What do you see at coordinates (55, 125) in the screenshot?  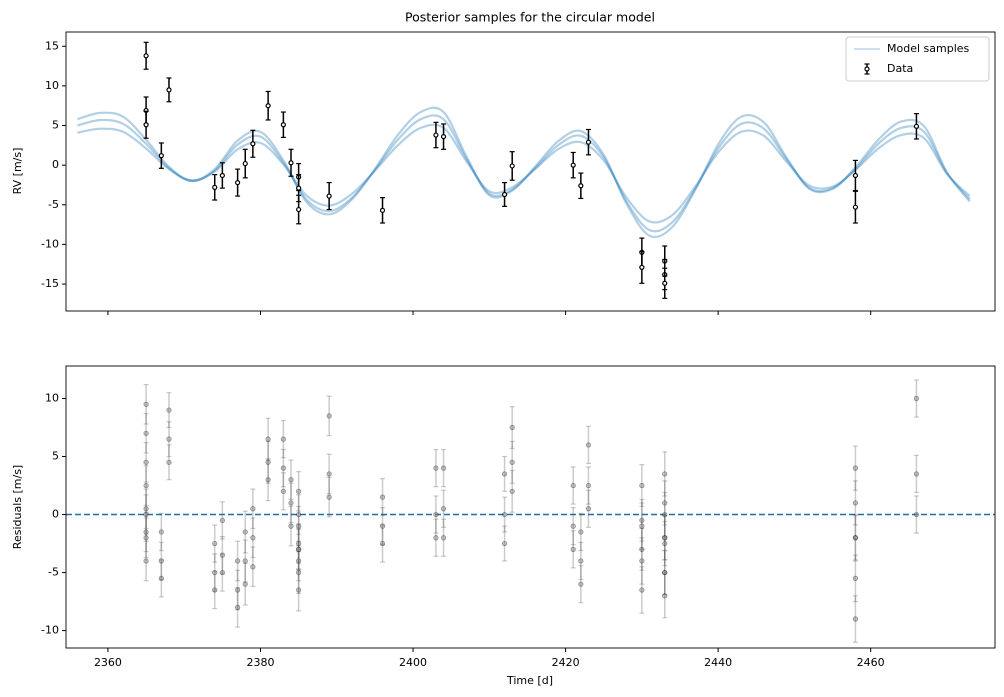 I see `y-tick-label: 5` at bounding box center [55, 125].